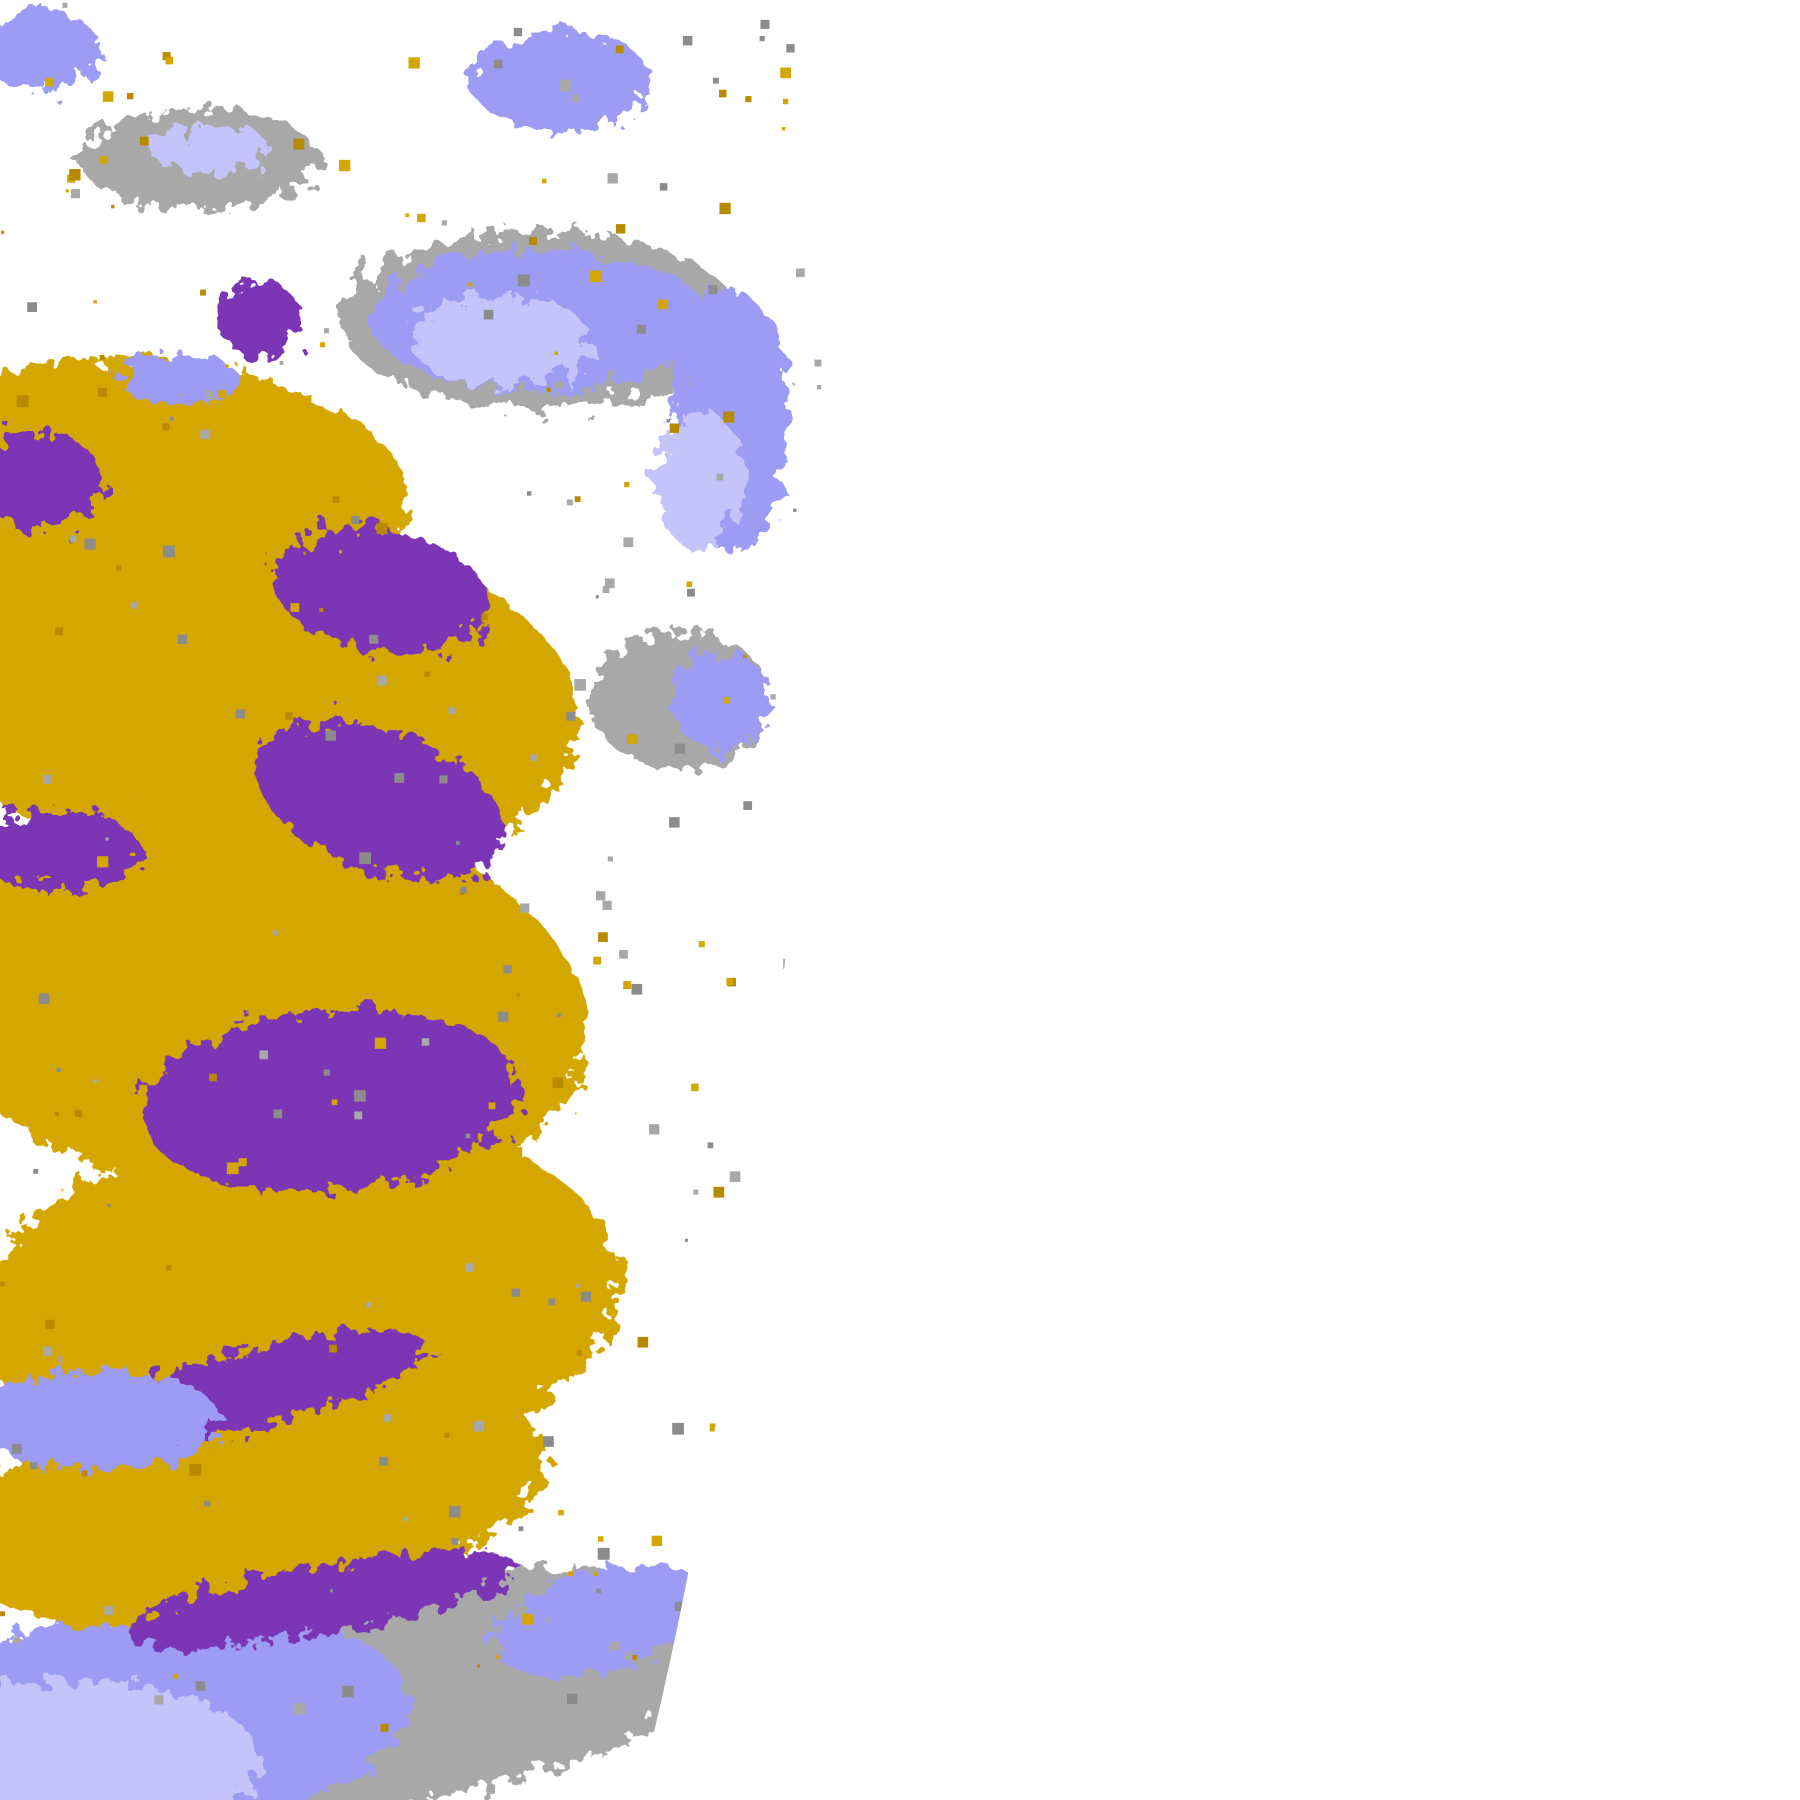 This screenshot has height=1800, width=1800. I want to click on cloud-region-lavender, so click(130, 1740).